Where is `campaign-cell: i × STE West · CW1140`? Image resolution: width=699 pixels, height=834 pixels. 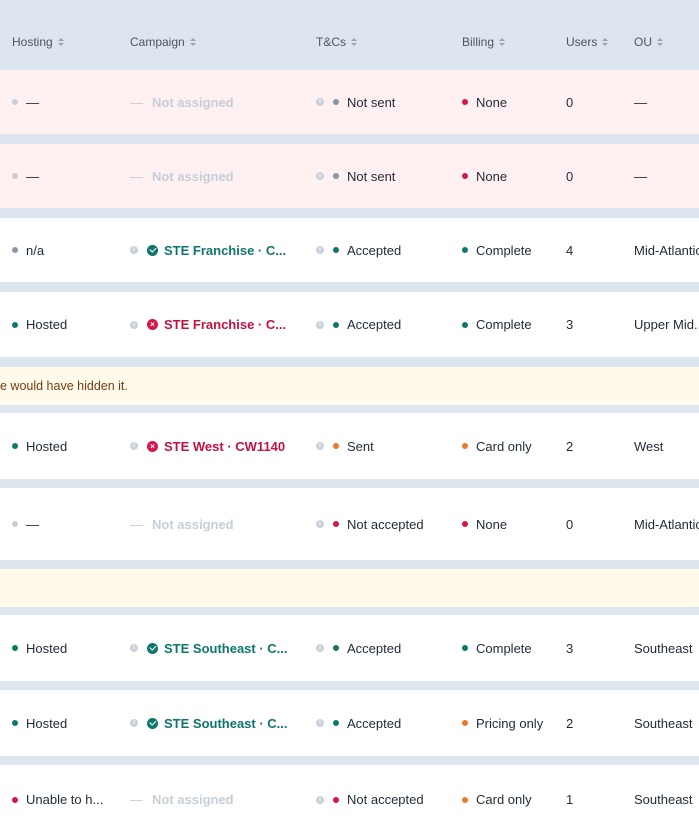 campaign-cell: i × STE West · CW1140 is located at coordinates (207, 446).